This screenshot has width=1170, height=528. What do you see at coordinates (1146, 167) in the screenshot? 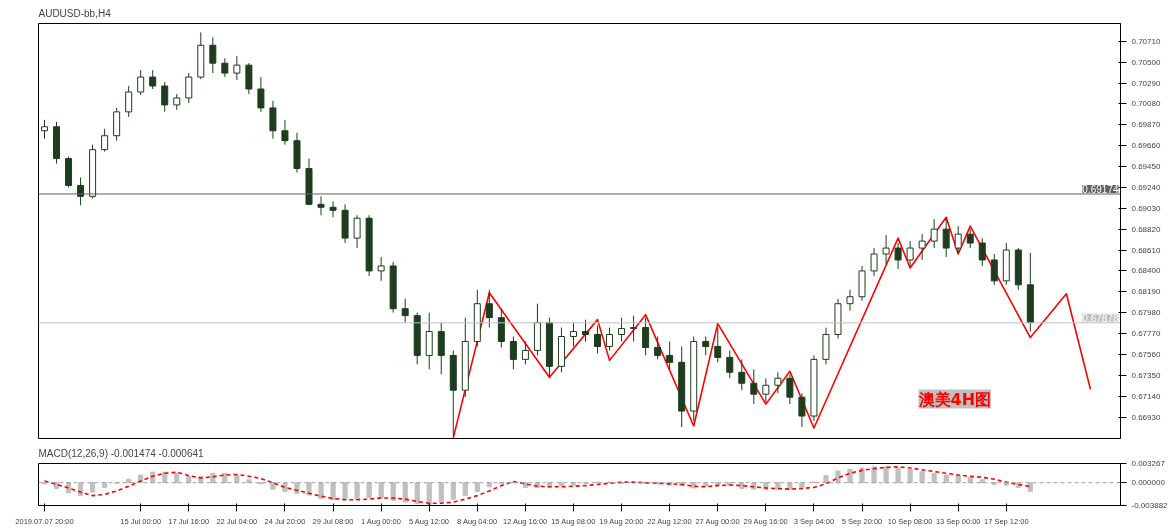
I see `y-tick-label: 0.69450` at bounding box center [1146, 167].